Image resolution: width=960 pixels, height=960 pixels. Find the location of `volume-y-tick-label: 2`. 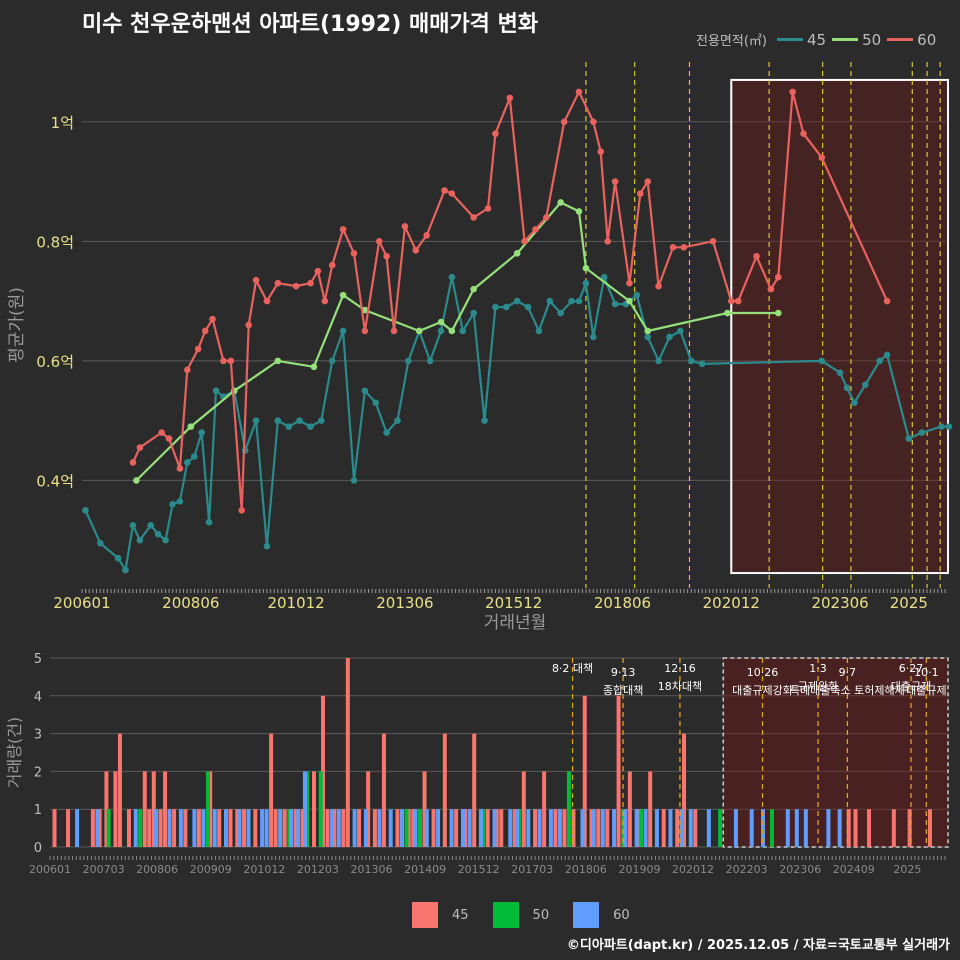

volume-y-tick-label: 2 is located at coordinates (38, 772).